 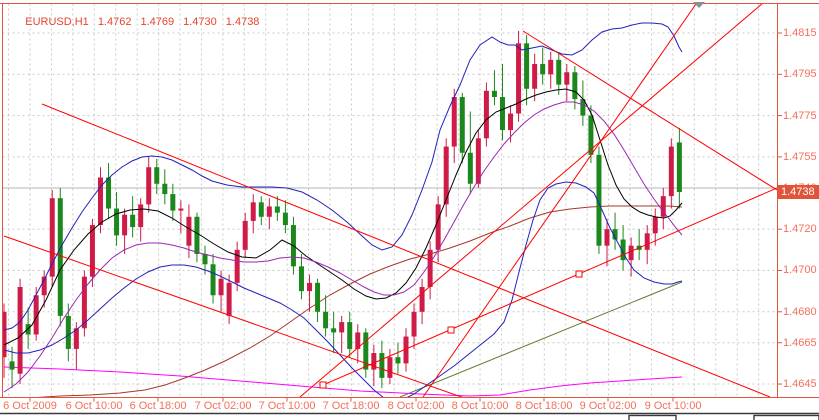 What do you see at coordinates (798, 192) in the screenshot?
I see `current-price-tag: 1.4738` at bounding box center [798, 192].